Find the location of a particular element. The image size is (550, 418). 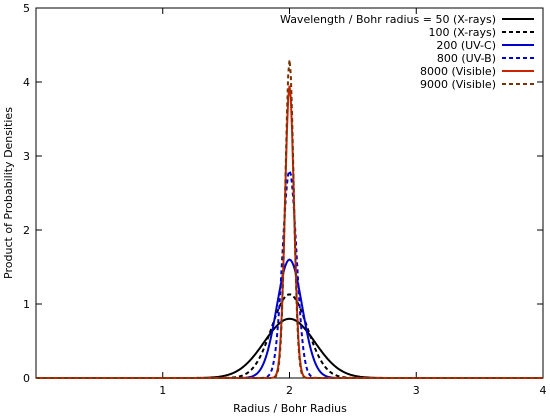

x-axis-label: Radius / Bohr Radius is located at coordinates (290, 408).